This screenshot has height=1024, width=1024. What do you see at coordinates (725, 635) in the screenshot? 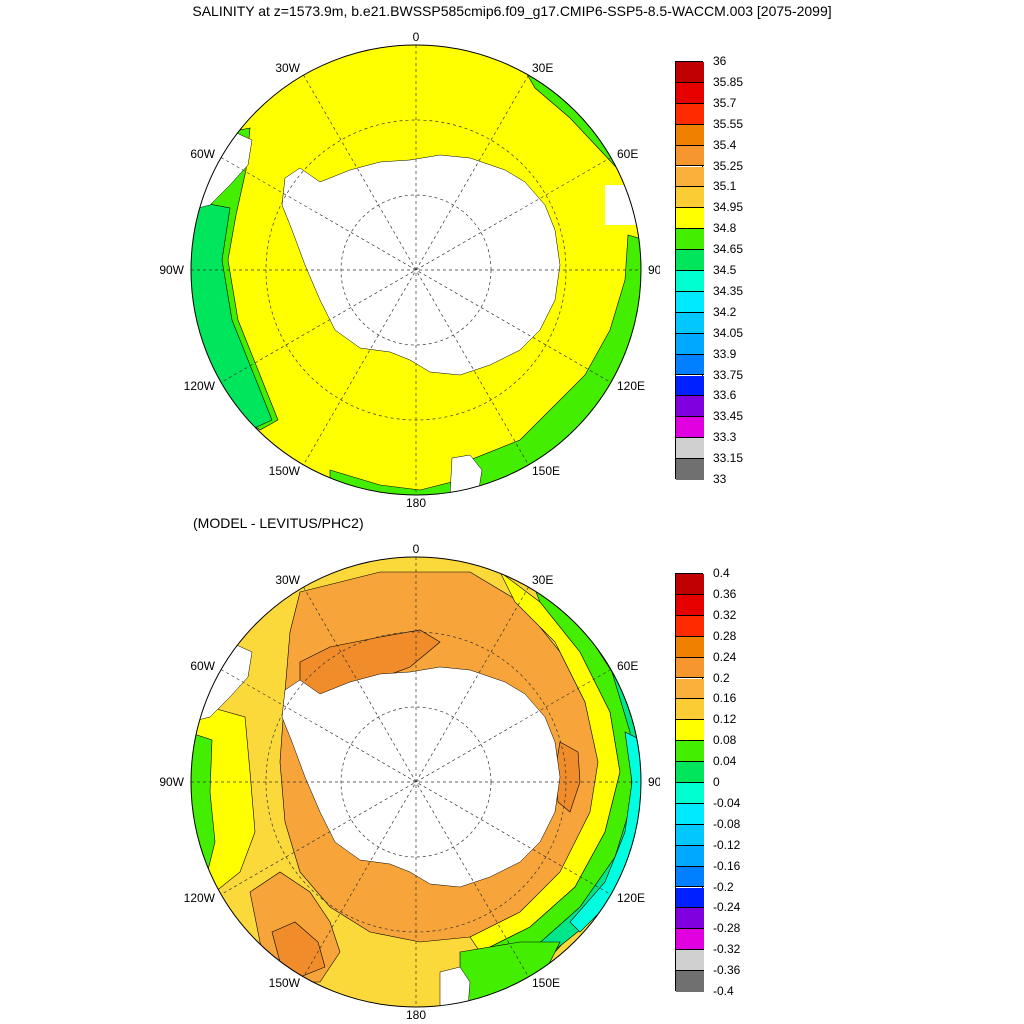
I see `colorbar-tick-label: 0.28` at bounding box center [725, 635].